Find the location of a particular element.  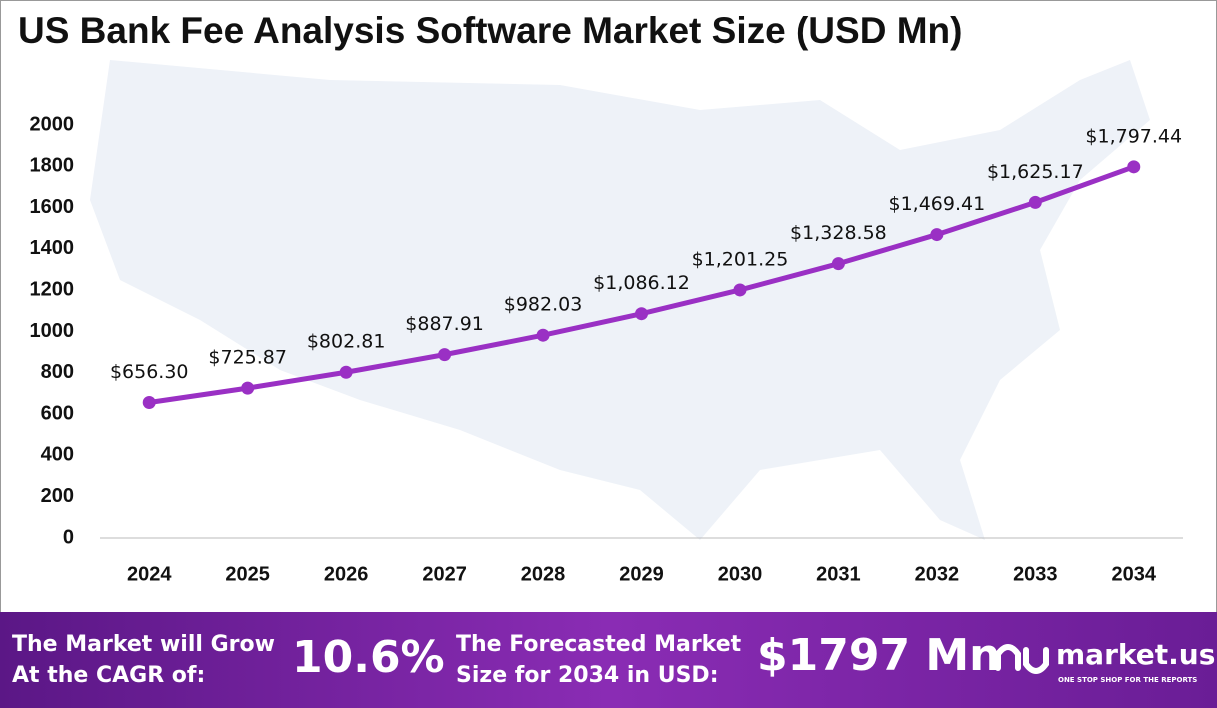

data-label: $1,625.17 is located at coordinates (1035, 172).